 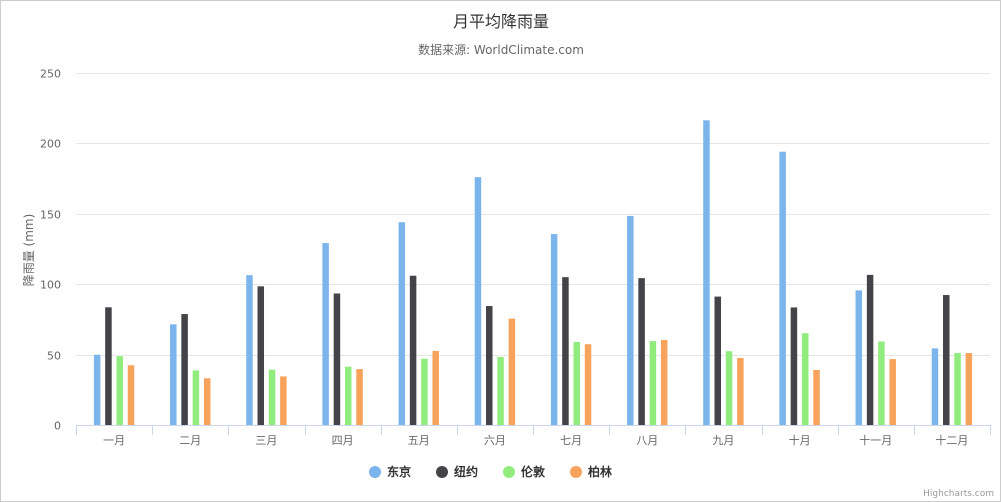 I want to click on y-tick-label: 50, so click(x=54, y=356).